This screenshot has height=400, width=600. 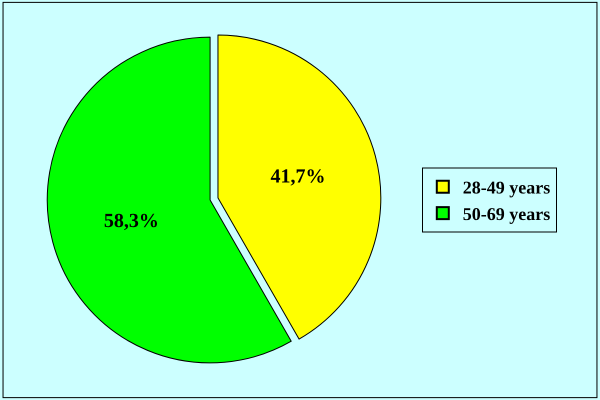 I want to click on data-label: 58,3%, so click(x=131, y=221).